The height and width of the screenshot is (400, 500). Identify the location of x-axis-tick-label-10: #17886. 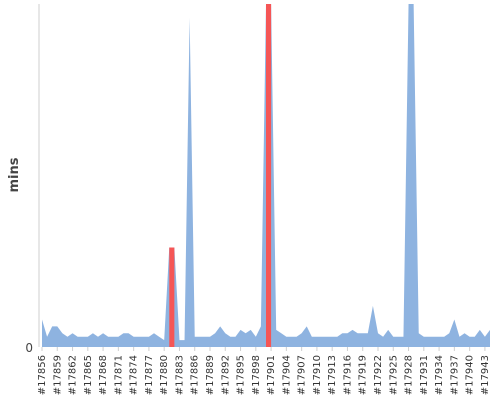
(195, 375).